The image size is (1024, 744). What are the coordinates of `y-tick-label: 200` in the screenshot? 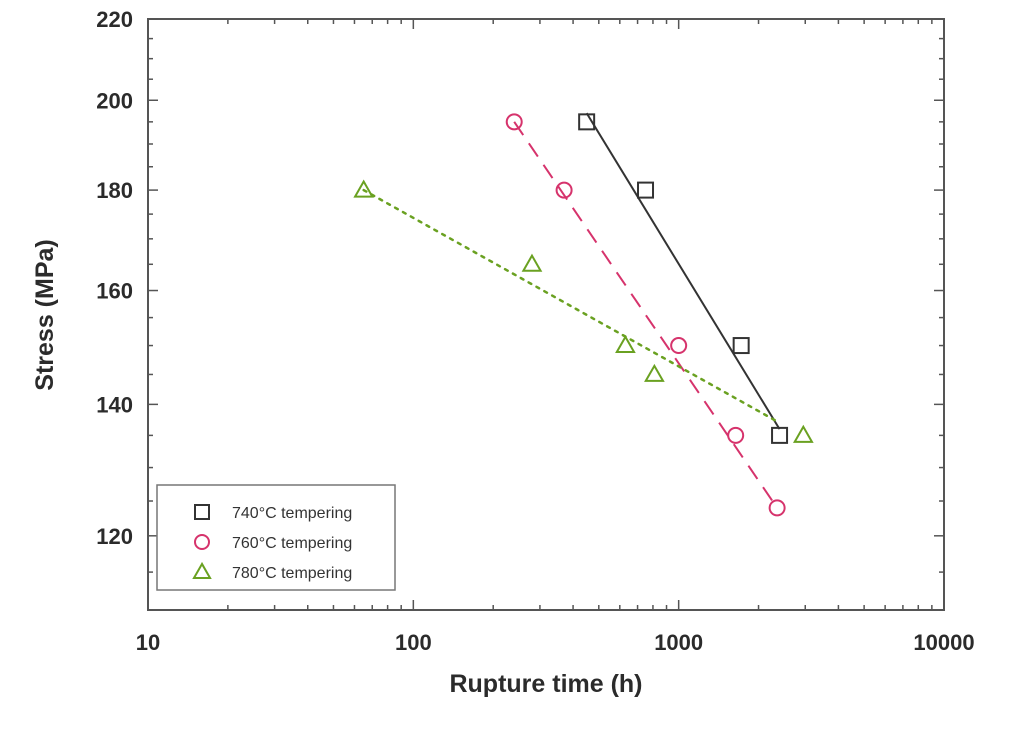 It's located at (114, 100).